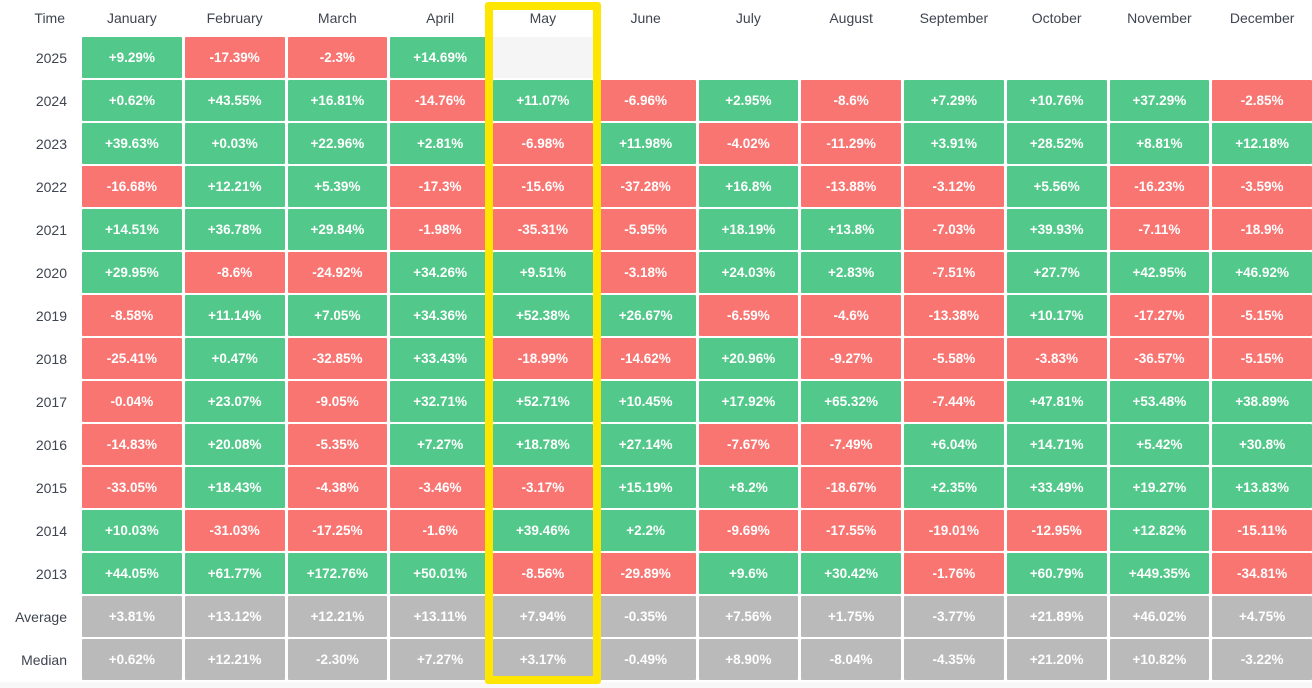 This screenshot has width=1312, height=688. I want to click on table-cell: +3.91%, so click(954, 143).